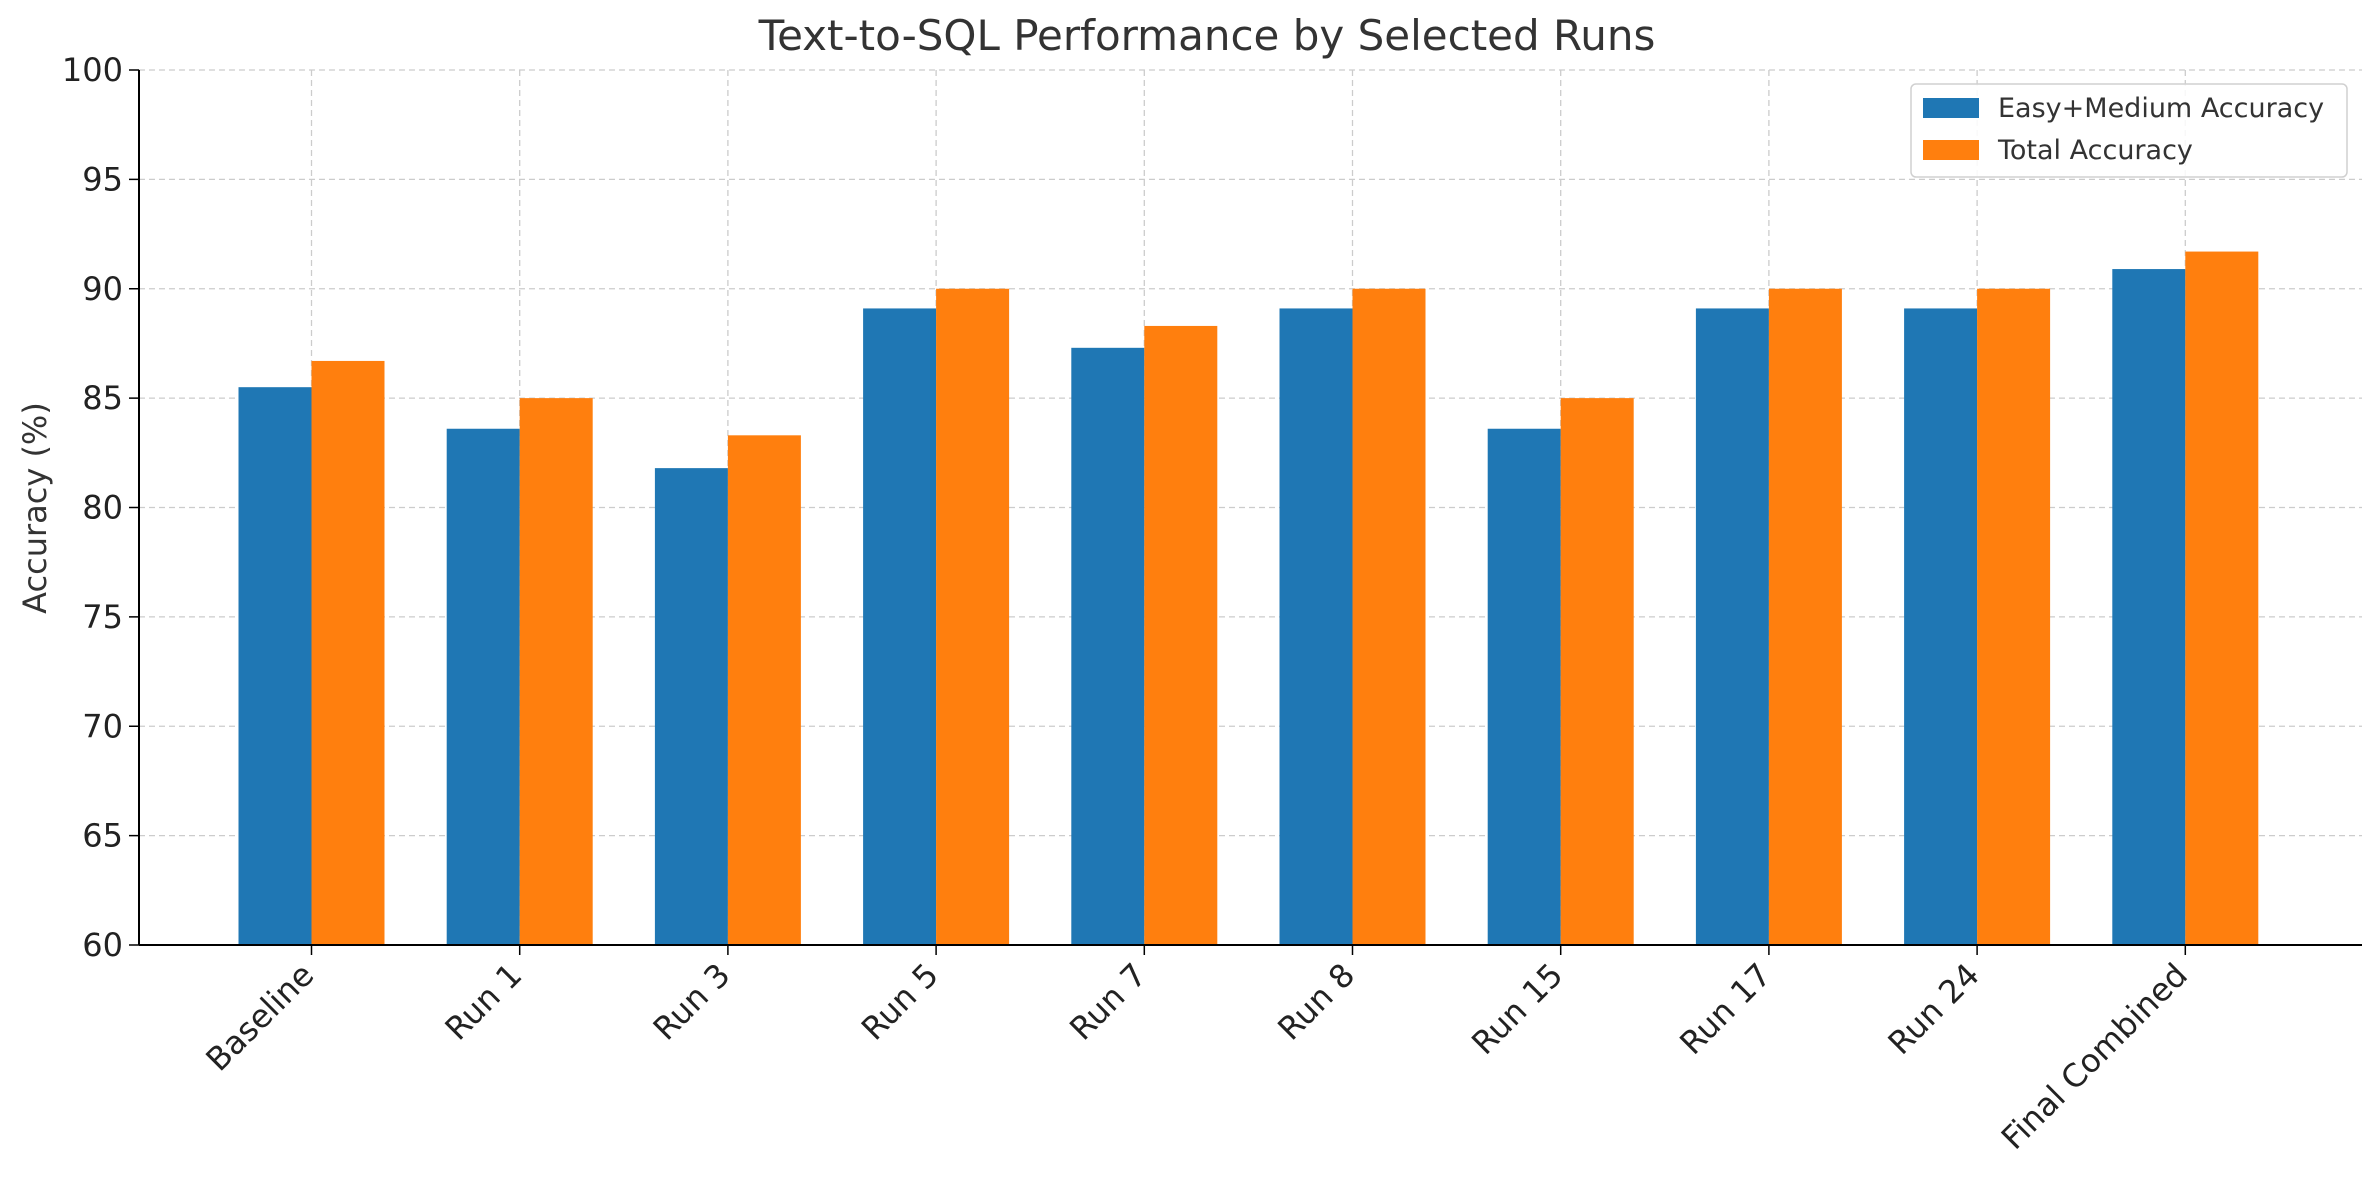 The height and width of the screenshot is (1184, 2379). Describe the element at coordinates (1108, 1002) in the screenshot. I see `x-tick-label: Run 7` at that location.